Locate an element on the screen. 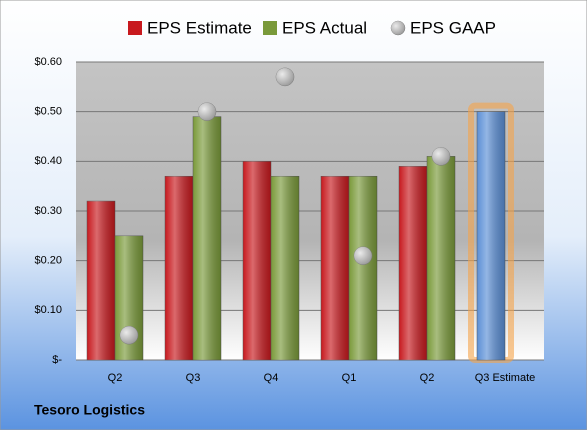 Image resolution: width=587 pixels, height=430 pixels. x-tick-label: Q4 is located at coordinates (271, 378).